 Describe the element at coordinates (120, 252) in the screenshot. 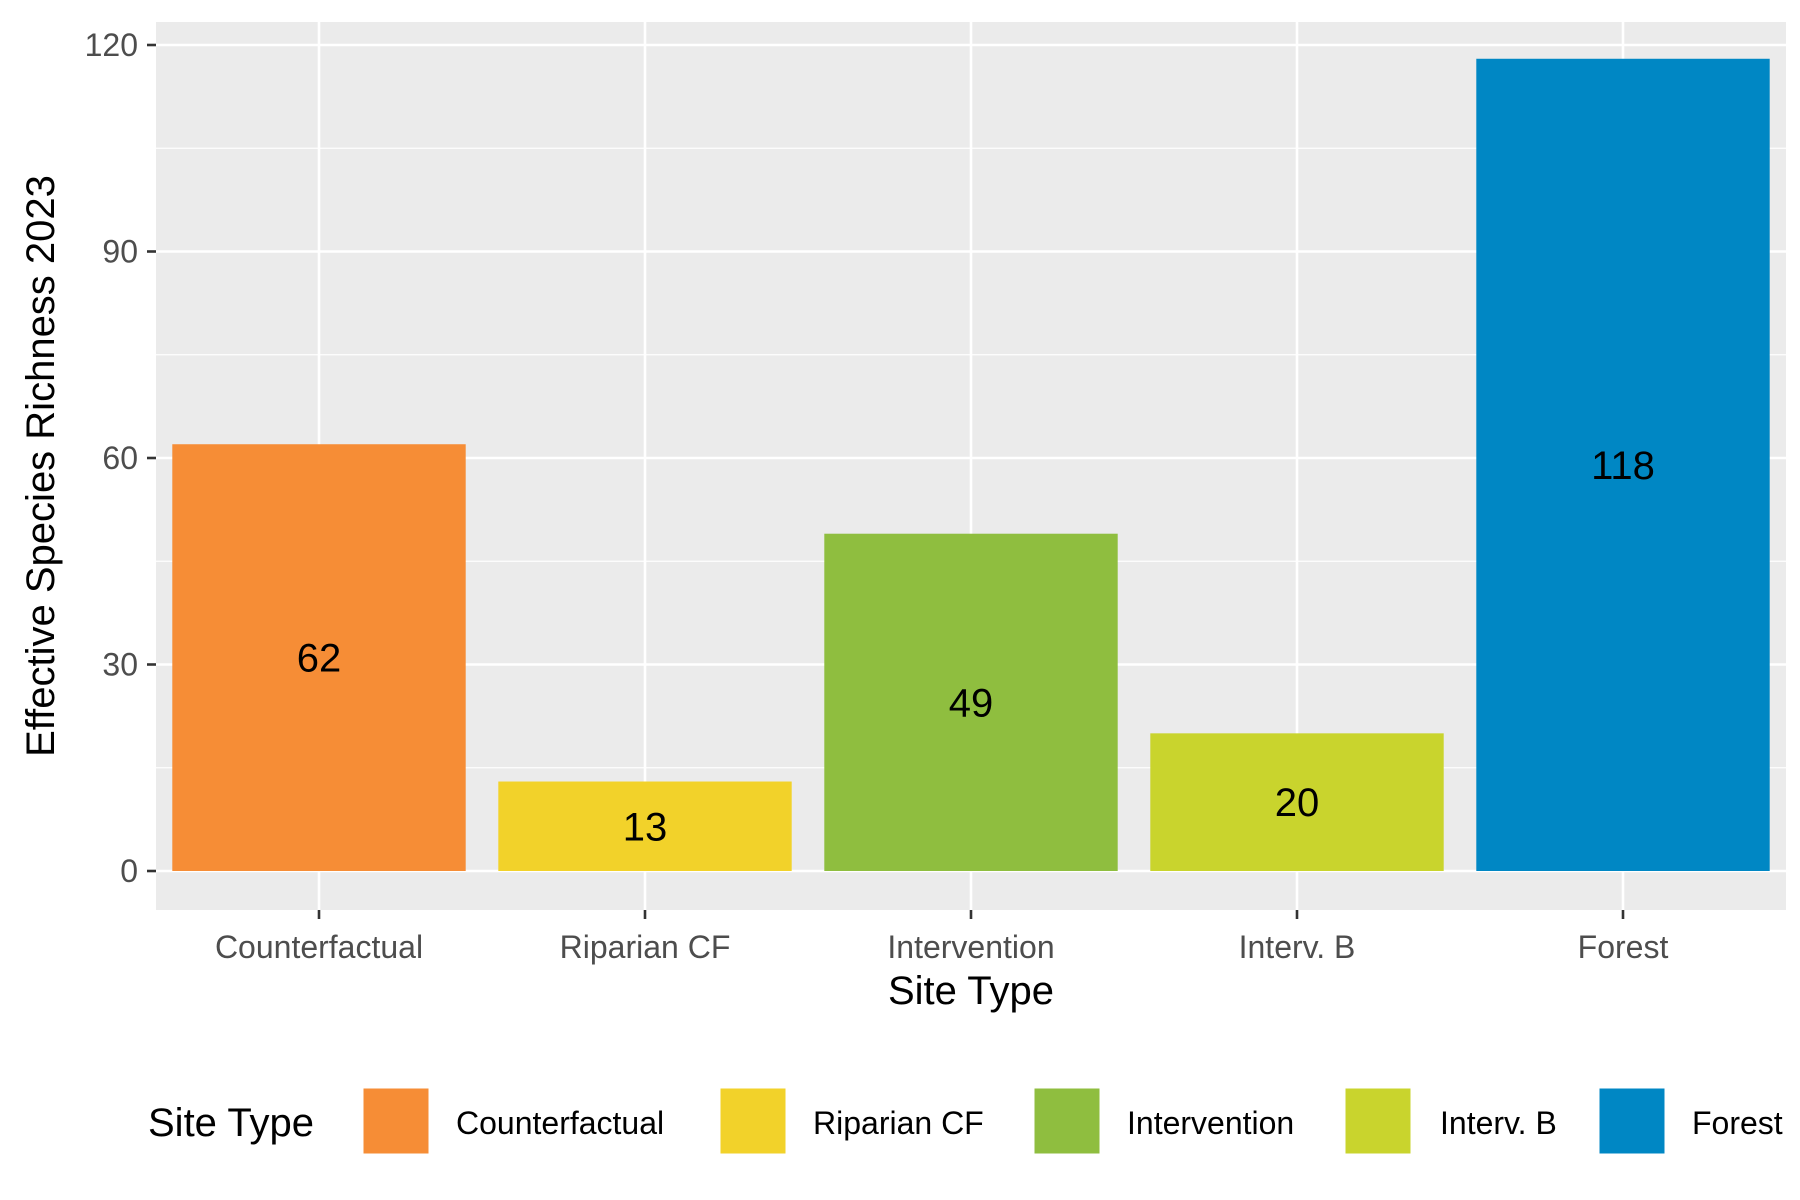

I see `y-tick-label: 90` at that location.